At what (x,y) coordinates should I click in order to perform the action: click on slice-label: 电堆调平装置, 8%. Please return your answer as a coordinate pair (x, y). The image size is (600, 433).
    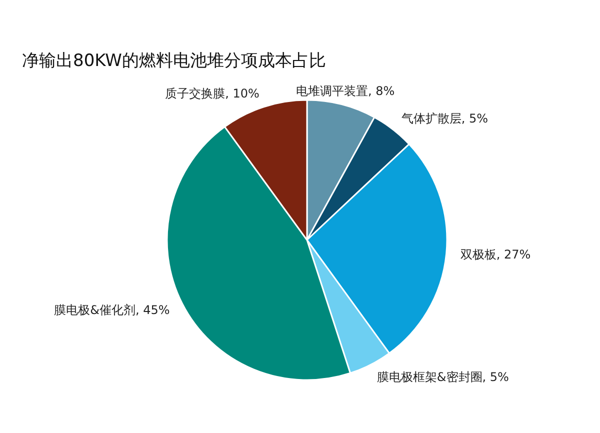
    Looking at the image, I should click on (345, 91).